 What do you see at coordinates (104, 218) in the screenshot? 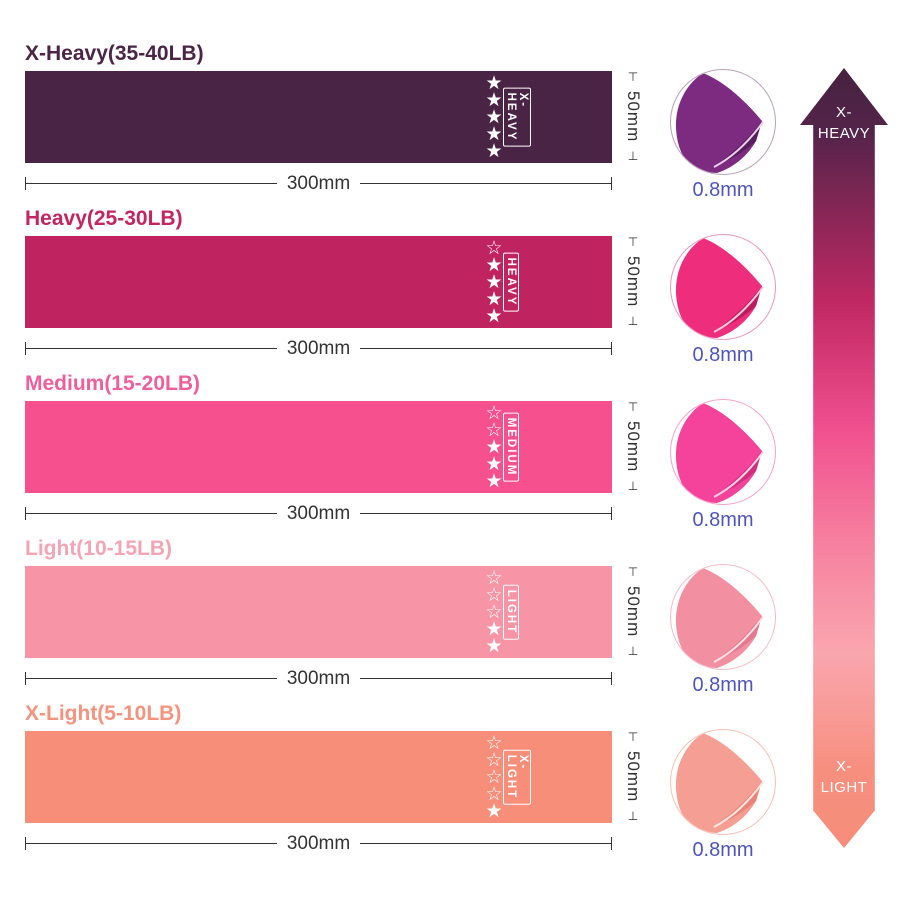
I see `band-title: Heavy(25-30LB)` at bounding box center [104, 218].